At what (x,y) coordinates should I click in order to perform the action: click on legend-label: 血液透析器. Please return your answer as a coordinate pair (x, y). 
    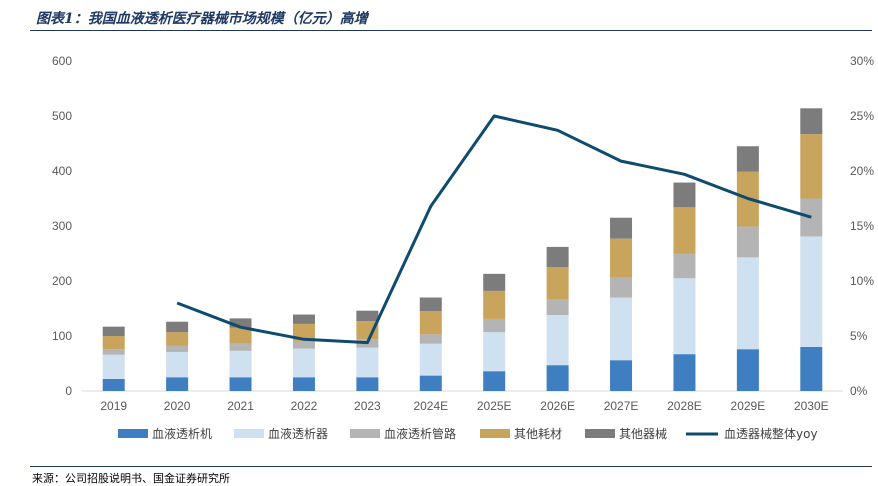
    Looking at the image, I should click on (298, 433).